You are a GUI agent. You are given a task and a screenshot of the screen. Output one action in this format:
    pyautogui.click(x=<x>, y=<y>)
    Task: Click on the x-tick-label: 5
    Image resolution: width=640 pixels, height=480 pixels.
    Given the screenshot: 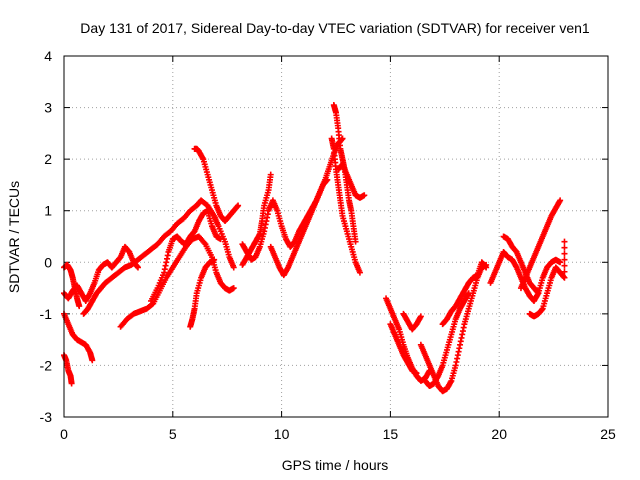 What is the action you would take?
    pyautogui.click(x=173, y=434)
    